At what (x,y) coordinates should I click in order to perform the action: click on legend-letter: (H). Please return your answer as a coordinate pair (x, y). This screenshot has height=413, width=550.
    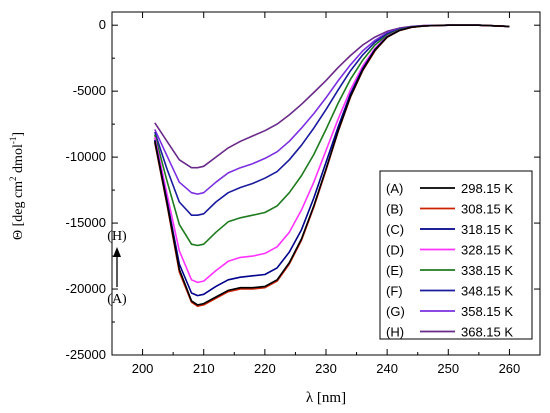
    Looking at the image, I should click on (395, 332).